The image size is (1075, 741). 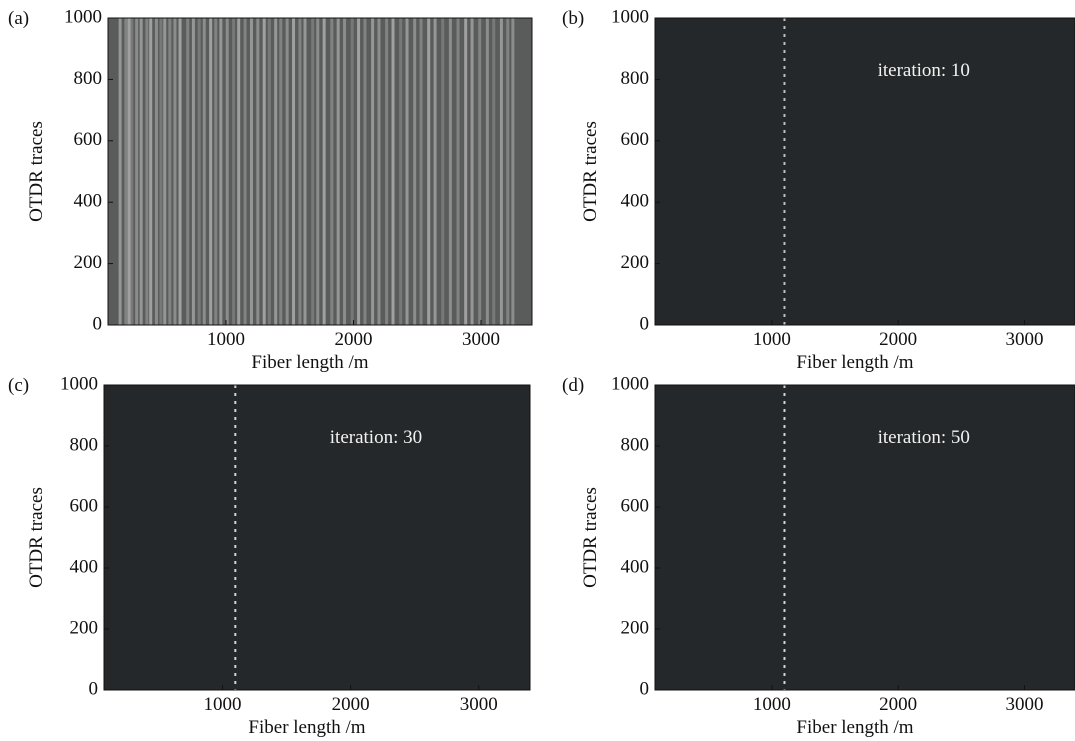 I want to click on panel-label: (c), so click(x=18, y=385).